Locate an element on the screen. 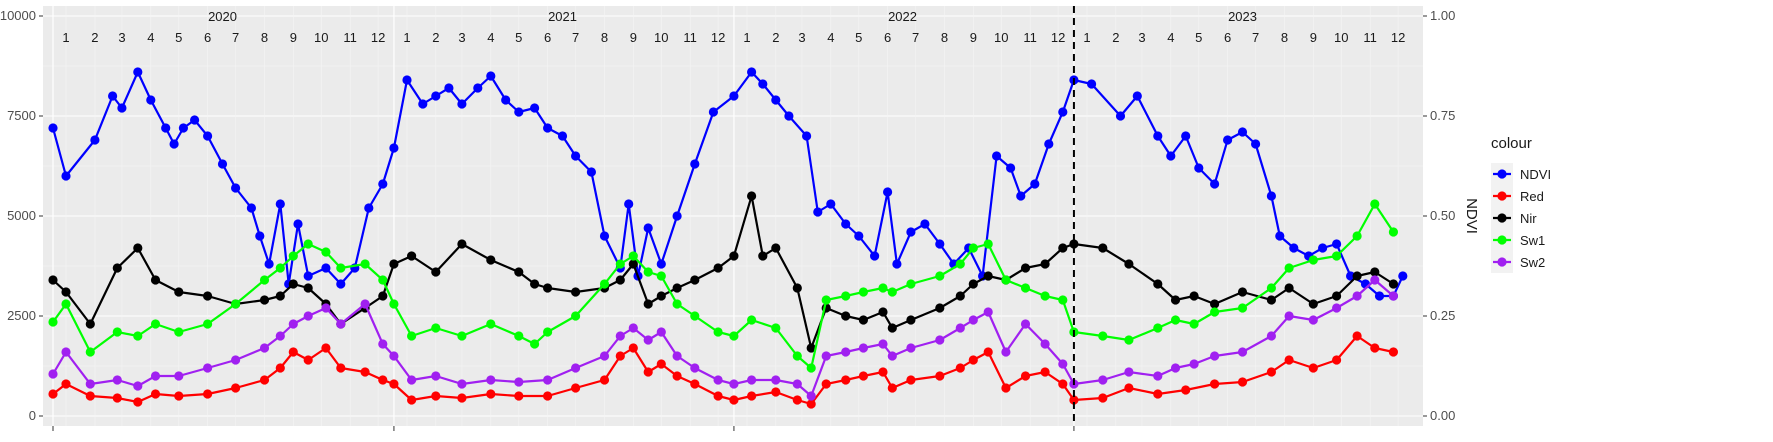 This screenshot has height=442, width=1773. y2-axis-tick-label: 0.25 is located at coordinates (1442, 315).